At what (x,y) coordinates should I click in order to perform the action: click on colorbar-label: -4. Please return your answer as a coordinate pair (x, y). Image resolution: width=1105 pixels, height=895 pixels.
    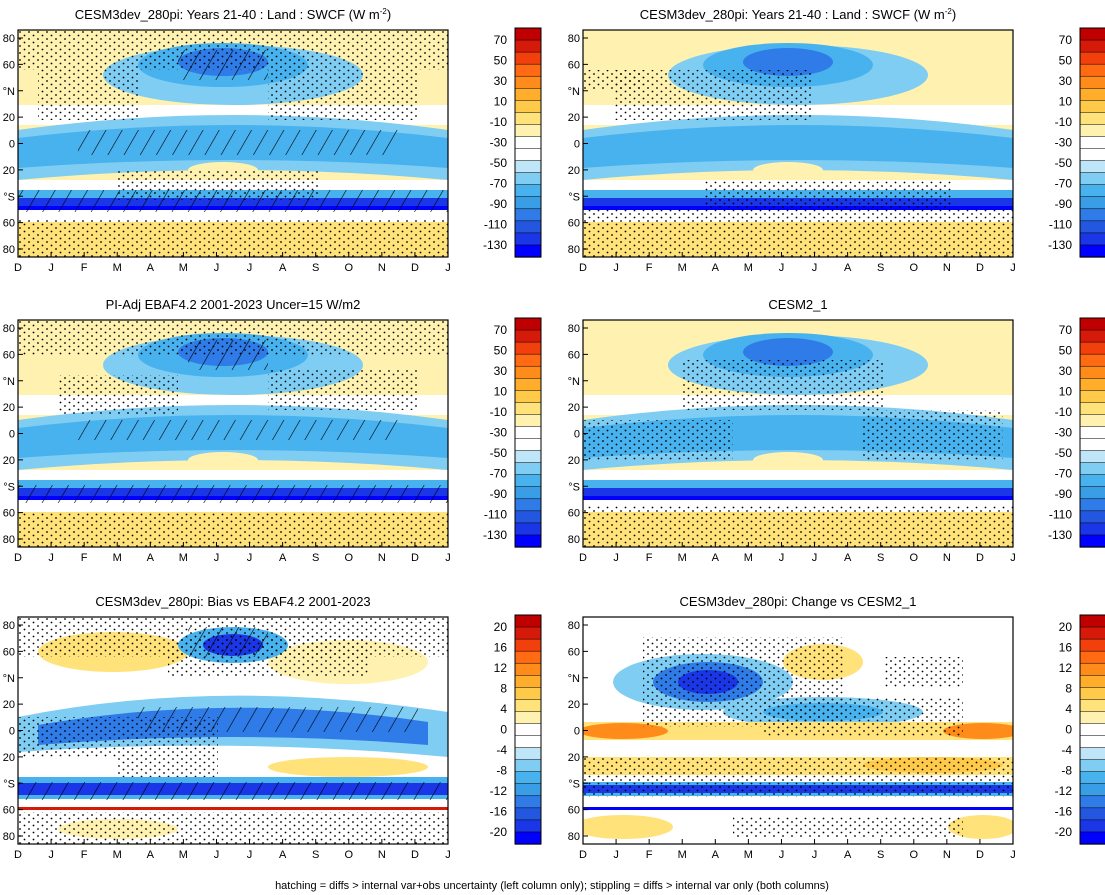
    Looking at the image, I should click on (501, 750).